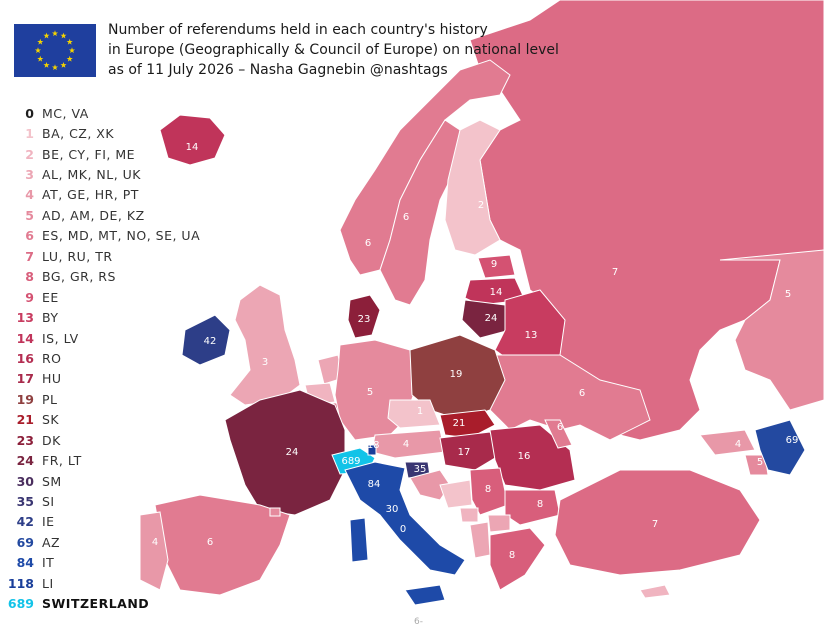  Describe the element at coordinates (582, 393) in the screenshot. I see `map-label-ua: 6` at that location.